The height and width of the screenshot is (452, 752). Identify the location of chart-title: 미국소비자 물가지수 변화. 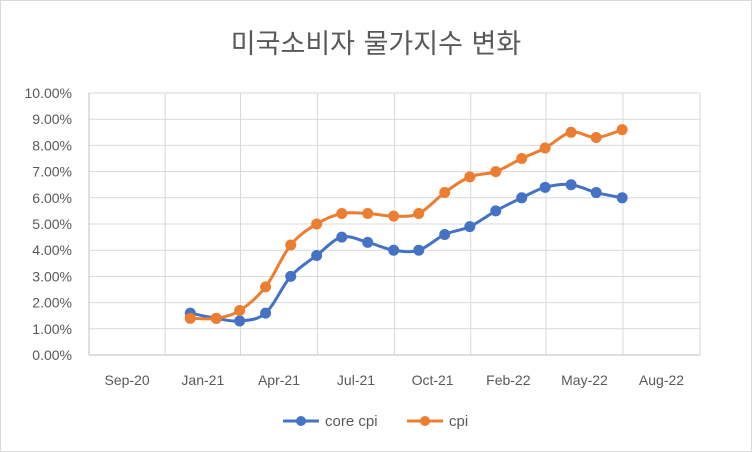
(376, 44).